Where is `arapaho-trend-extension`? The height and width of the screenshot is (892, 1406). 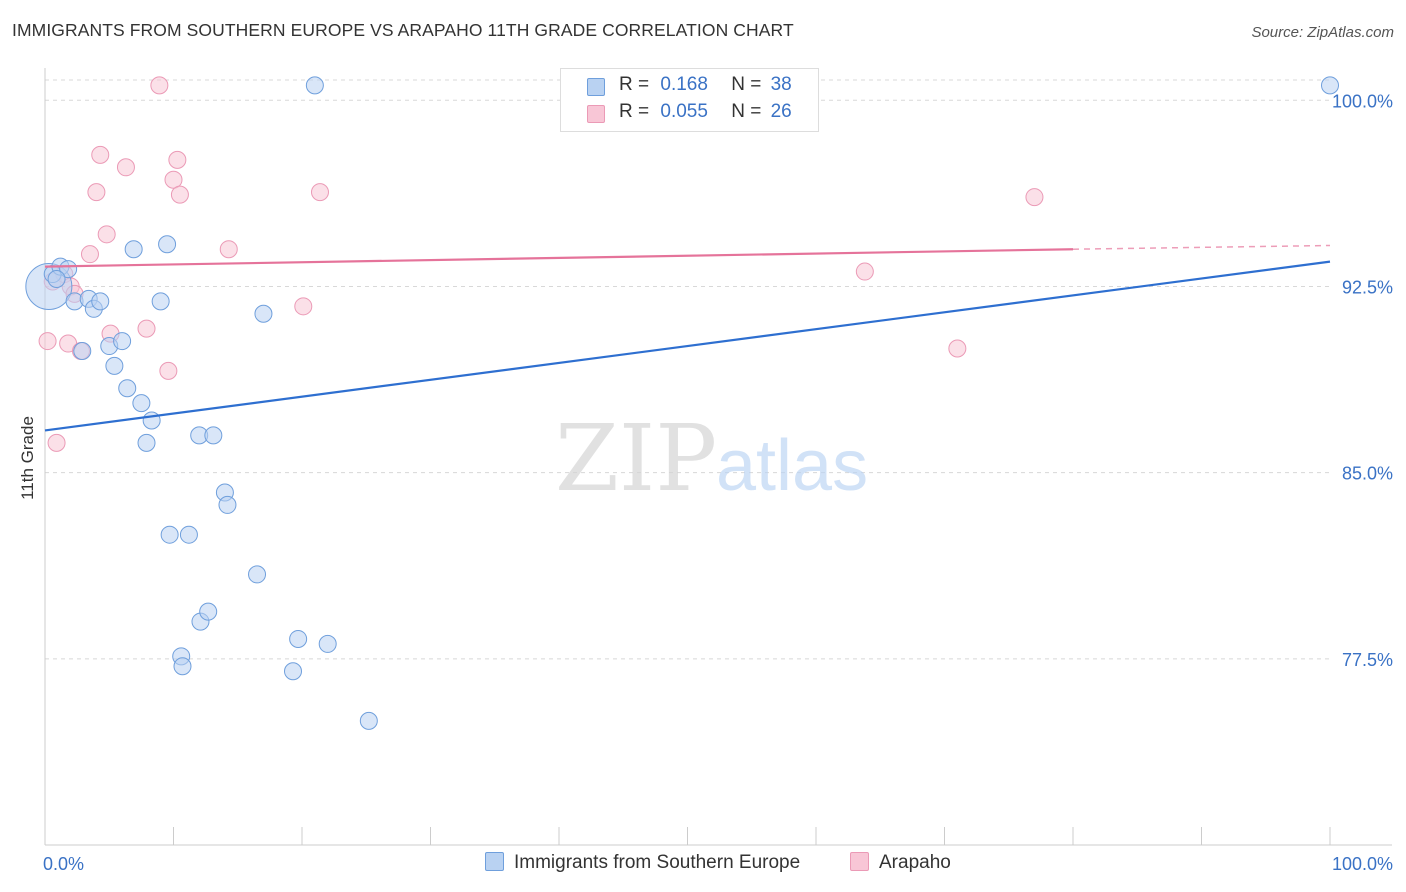
arapaho-trend-extension is located at coordinates (1201, 247).